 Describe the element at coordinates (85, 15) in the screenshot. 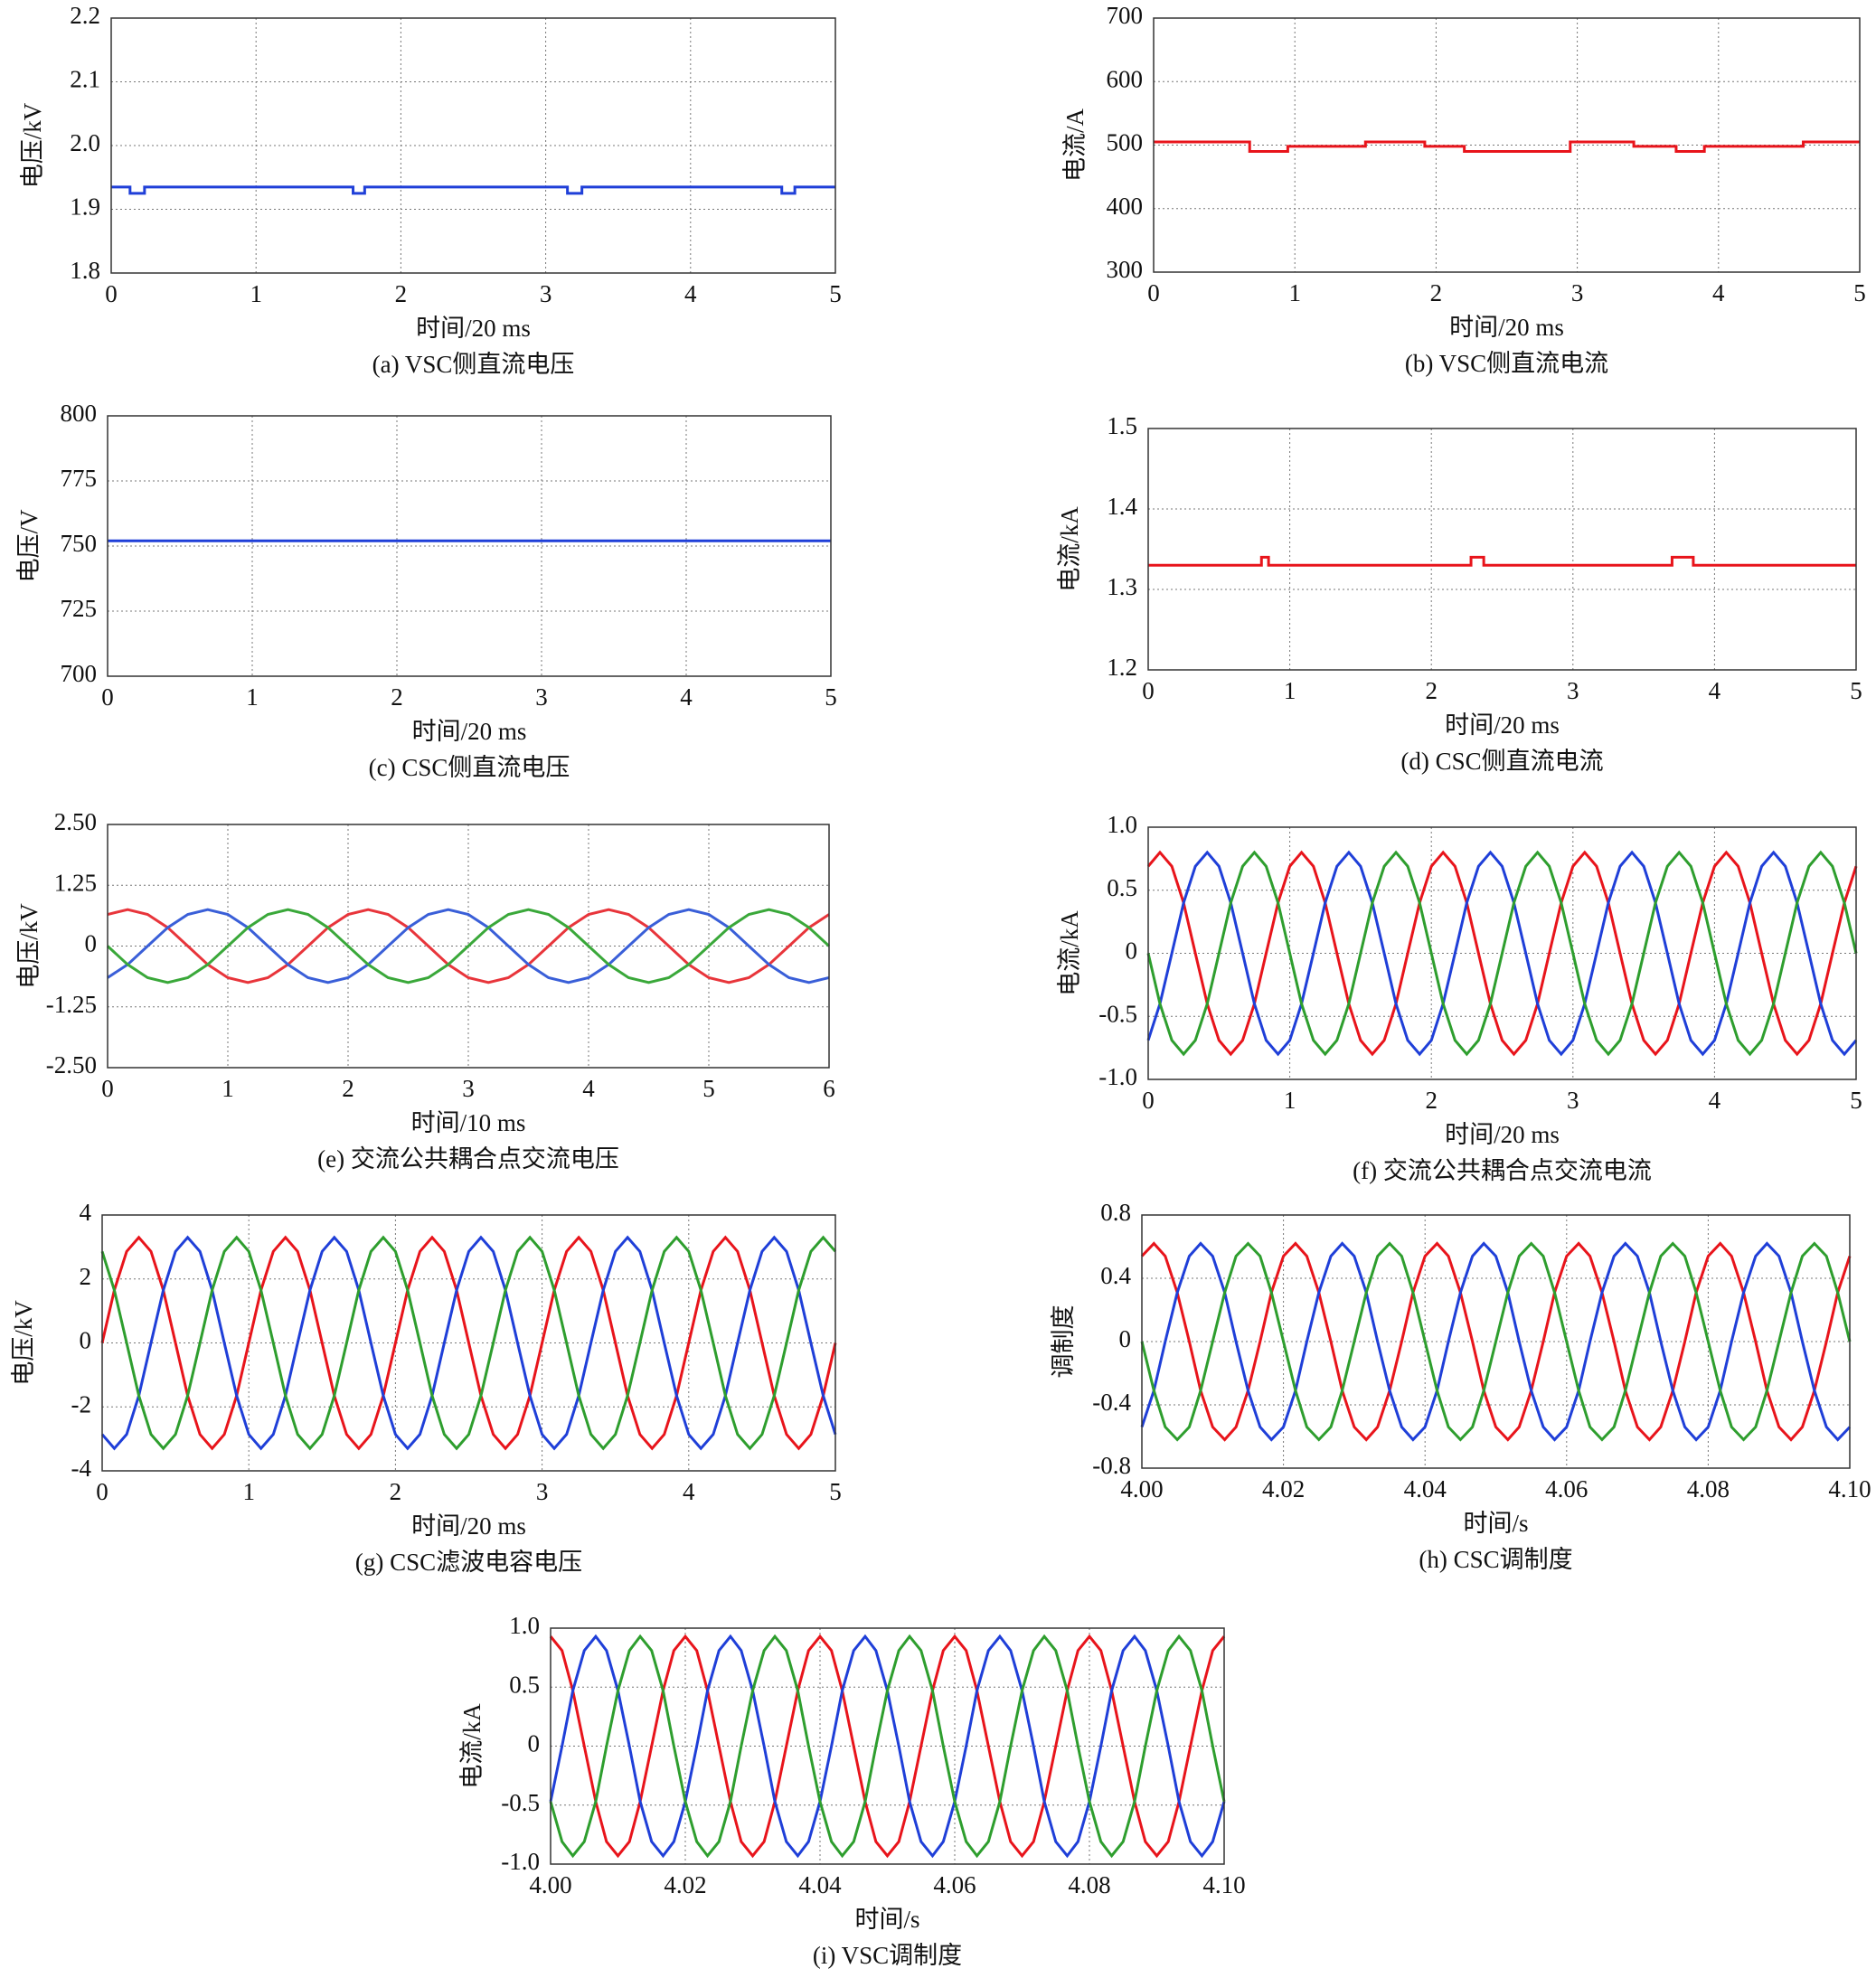

I see `y-tick-label: 2.2` at that location.